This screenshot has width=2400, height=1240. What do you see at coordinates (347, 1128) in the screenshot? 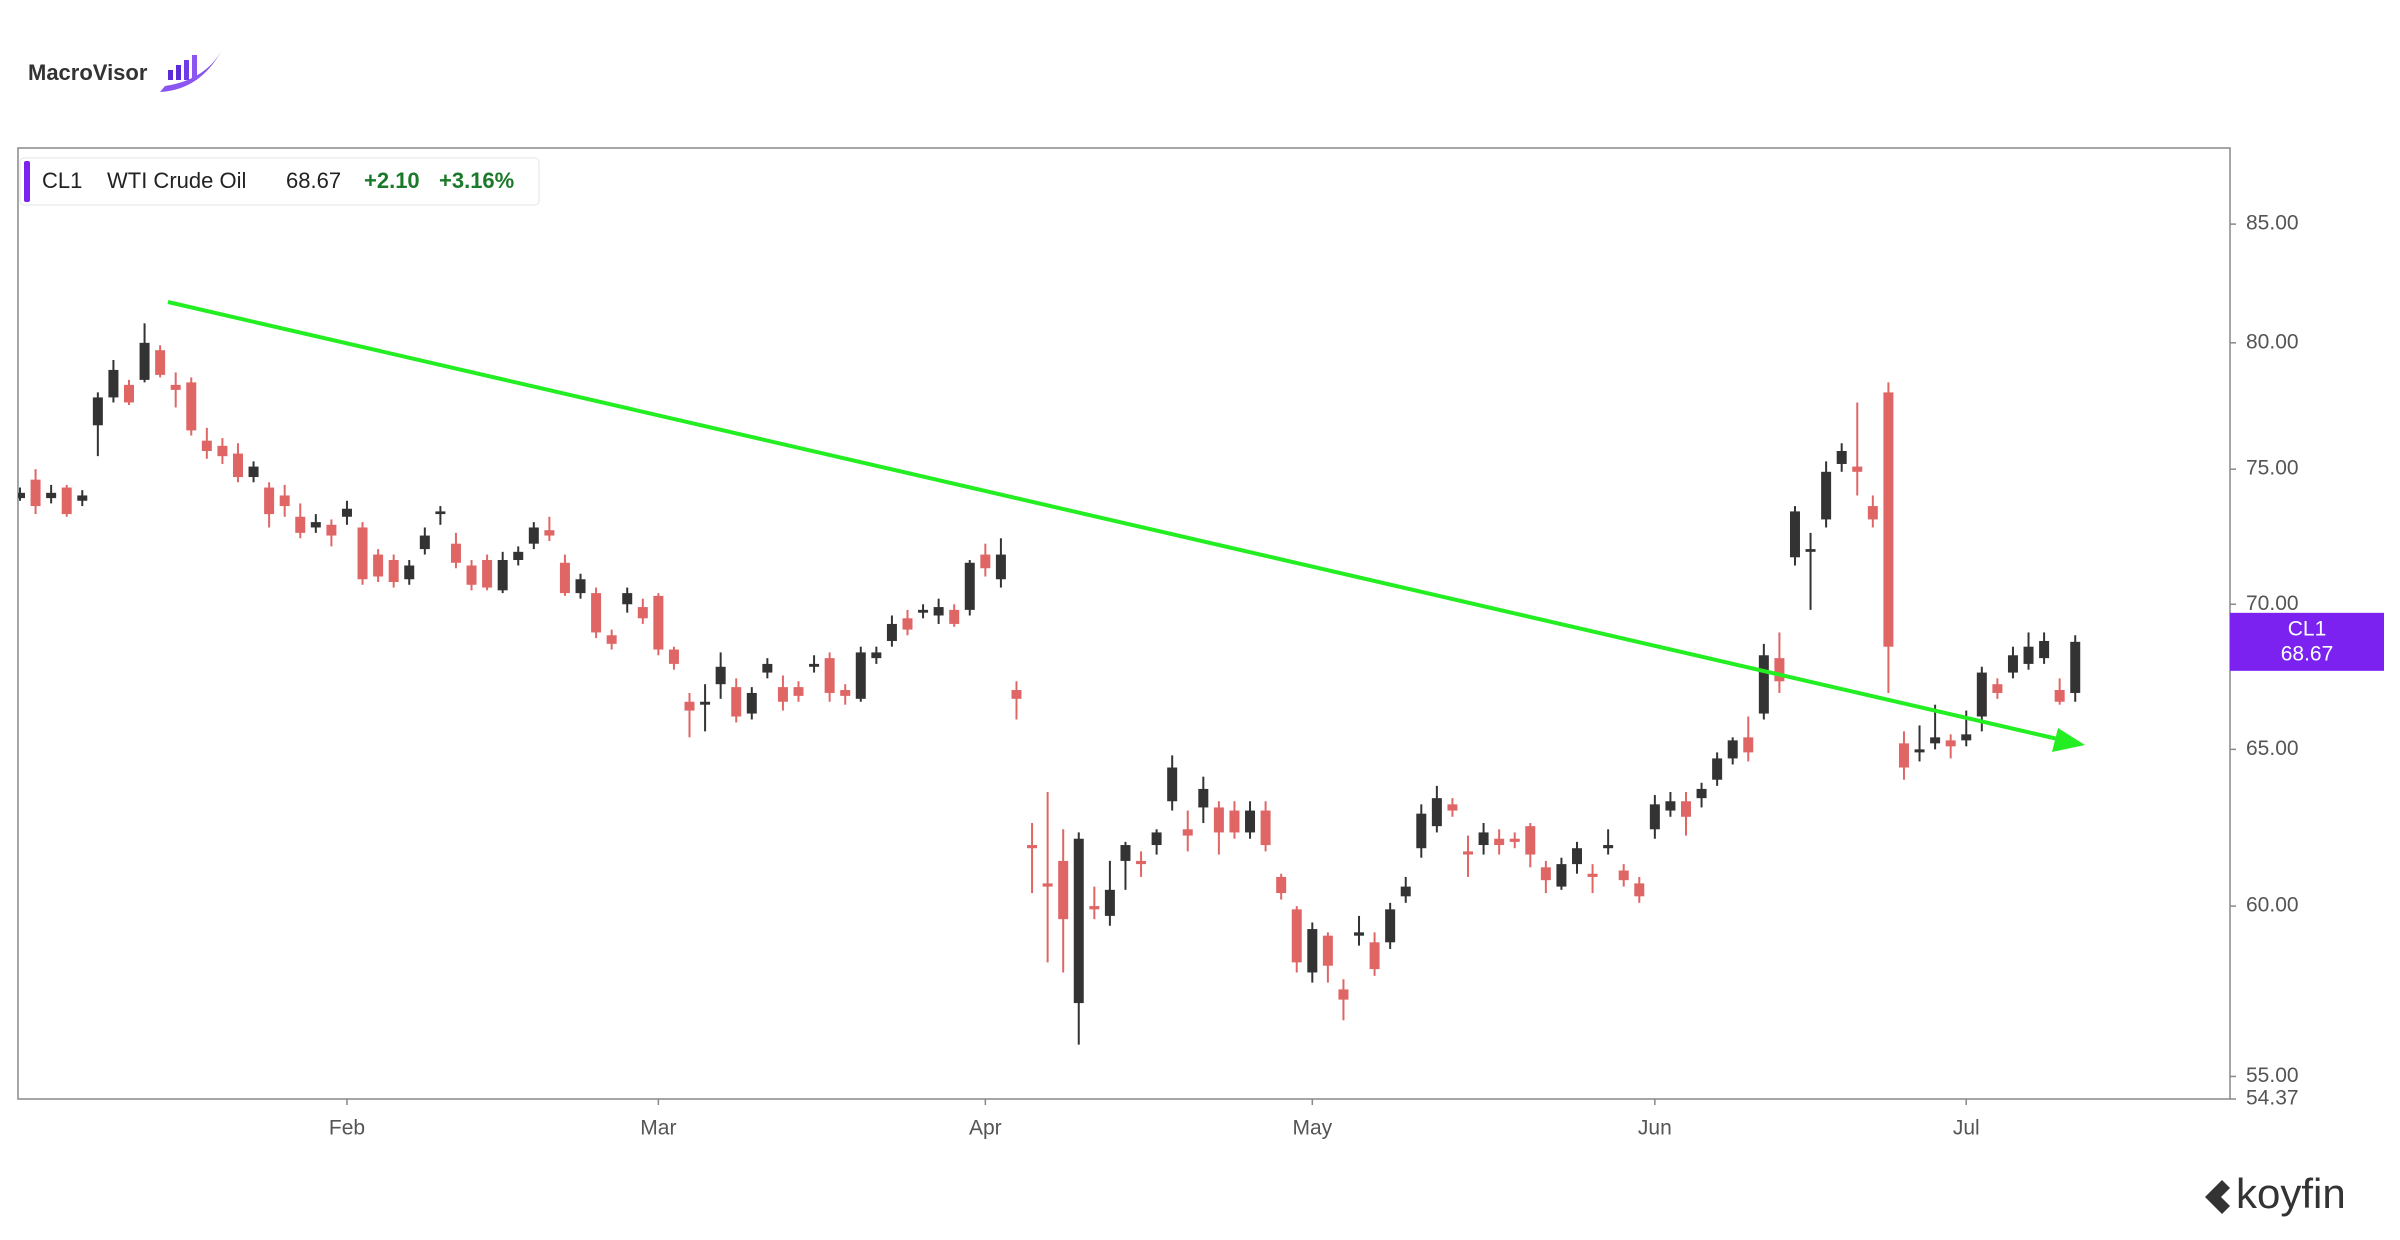
I see `x-tick-label: Feb` at bounding box center [347, 1128].